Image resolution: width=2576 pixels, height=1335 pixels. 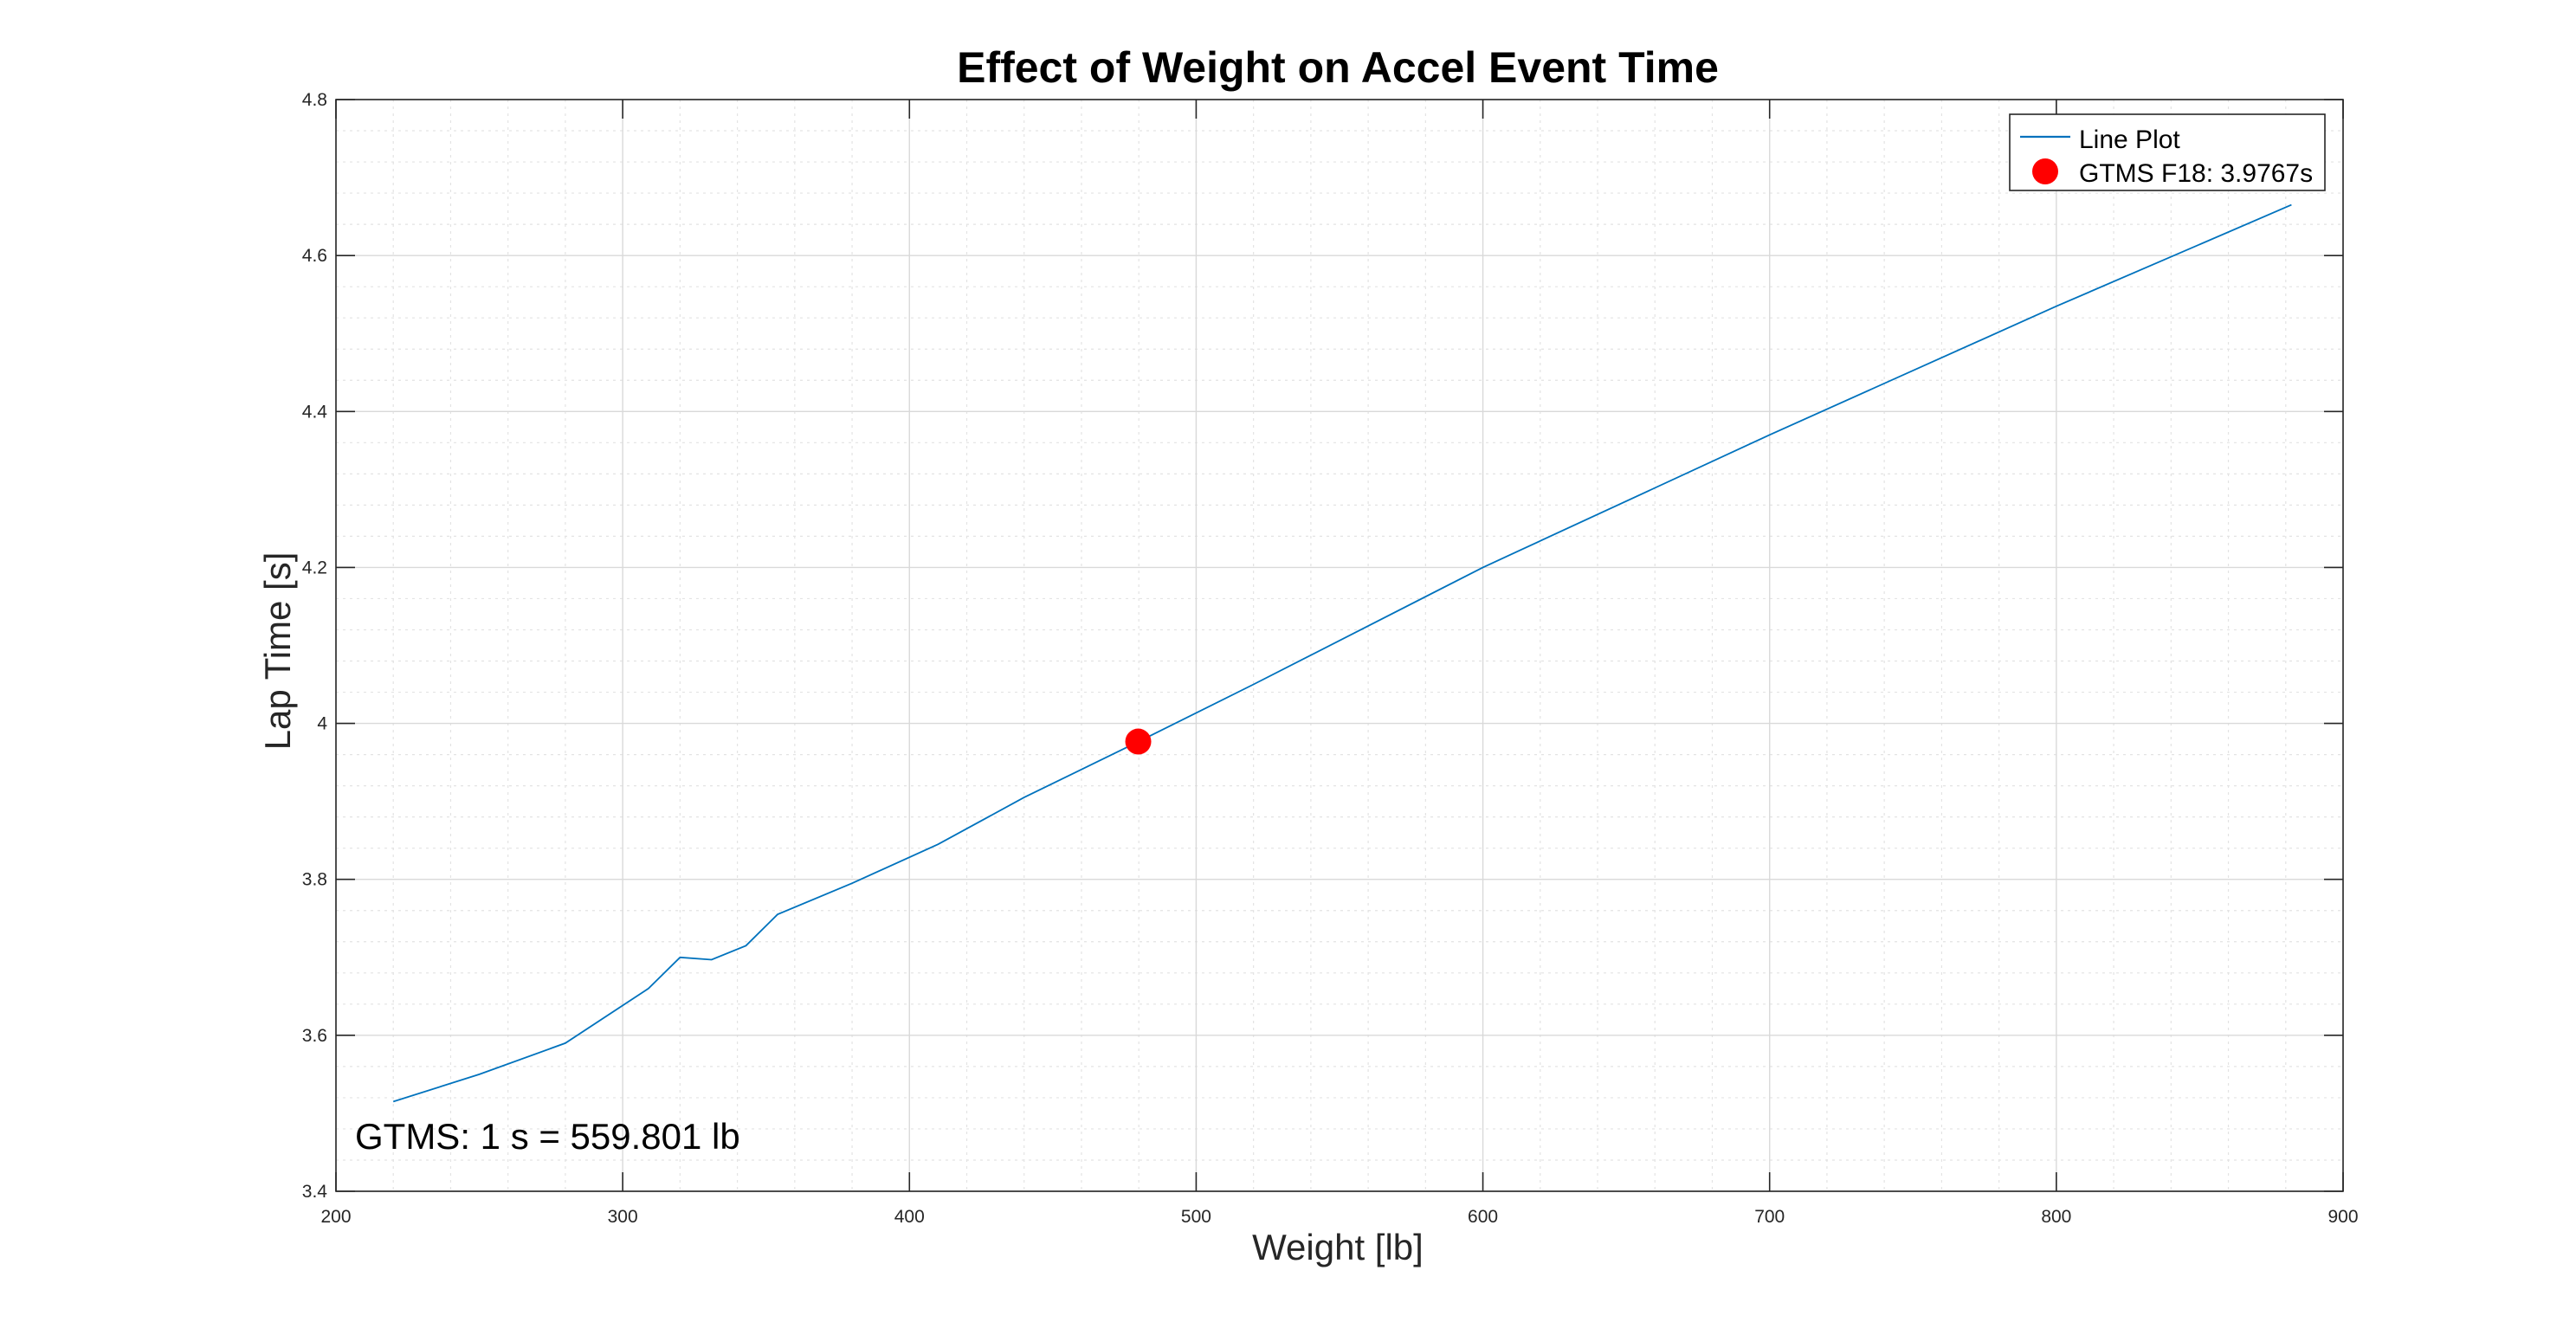 What do you see at coordinates (1483, 1217) in the screenshot?
I see `x-tick-label: 600` at bounding box center [1483, 1217].